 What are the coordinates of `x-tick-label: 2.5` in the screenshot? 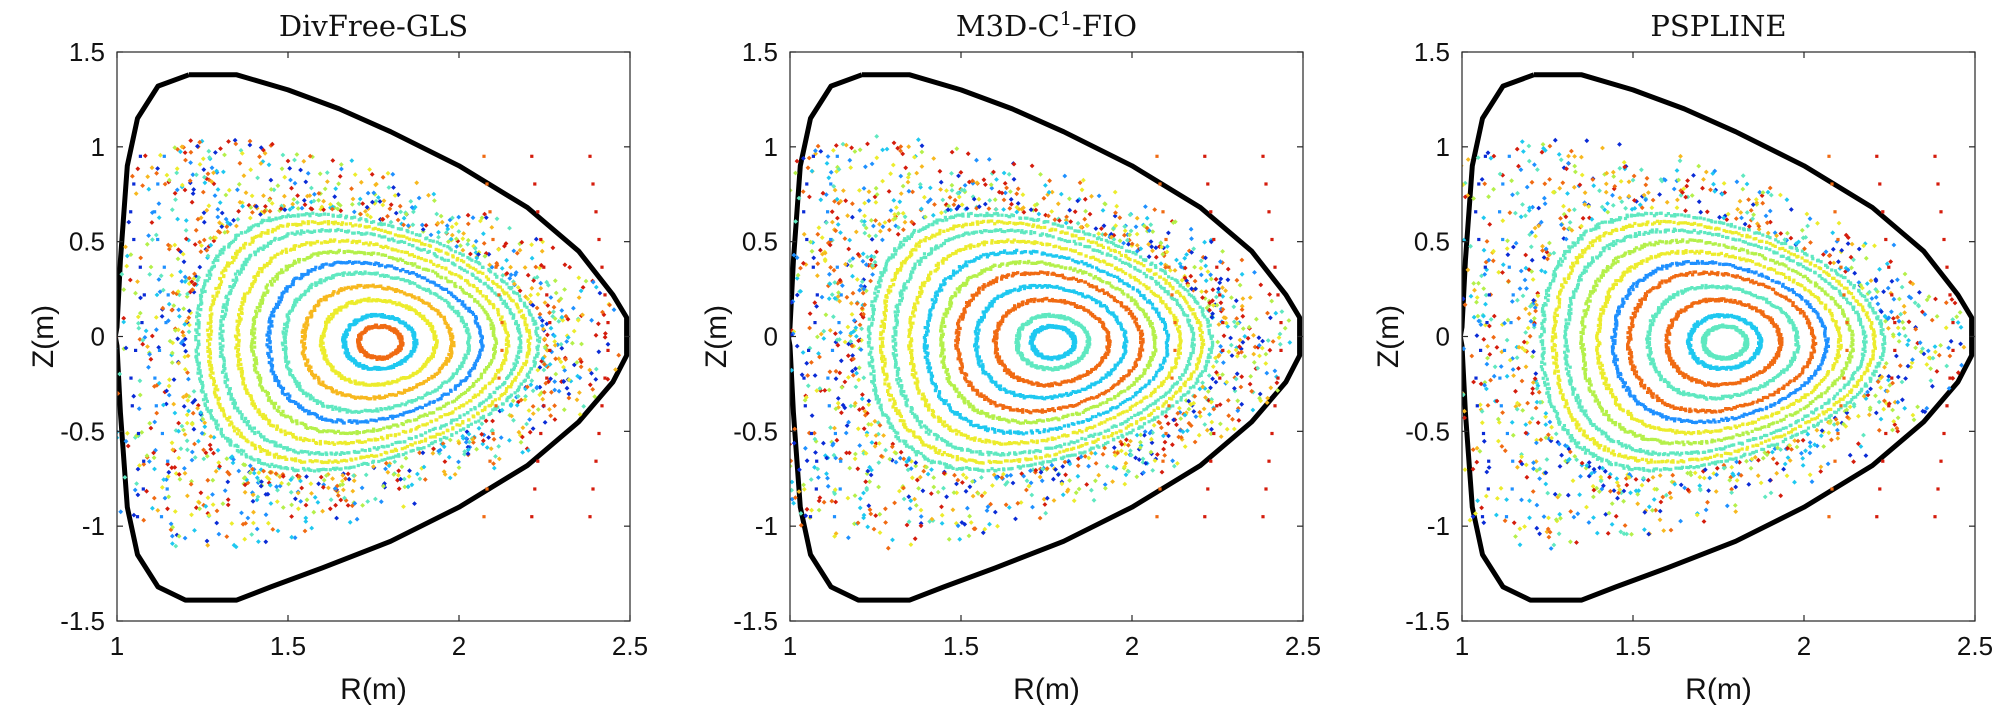 It's located at (630, 646).